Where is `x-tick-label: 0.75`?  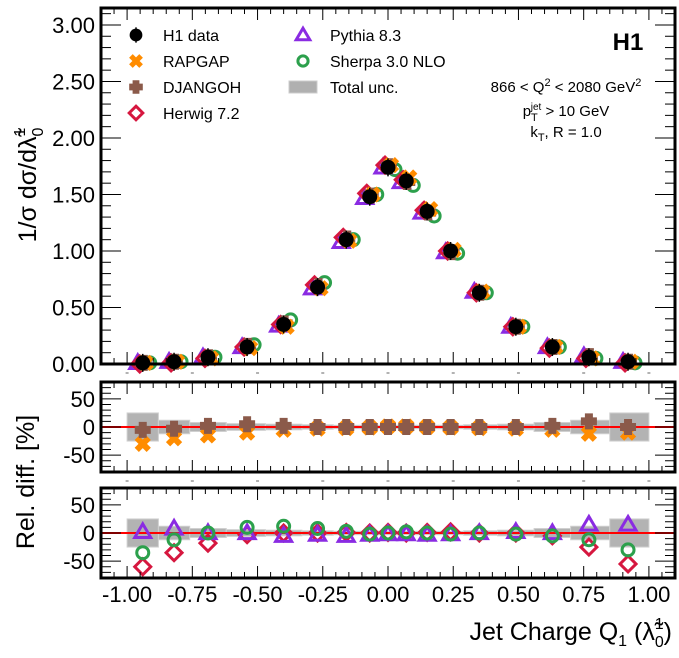
x-tick-label: 0.75 is located at coordinates (583, 594).